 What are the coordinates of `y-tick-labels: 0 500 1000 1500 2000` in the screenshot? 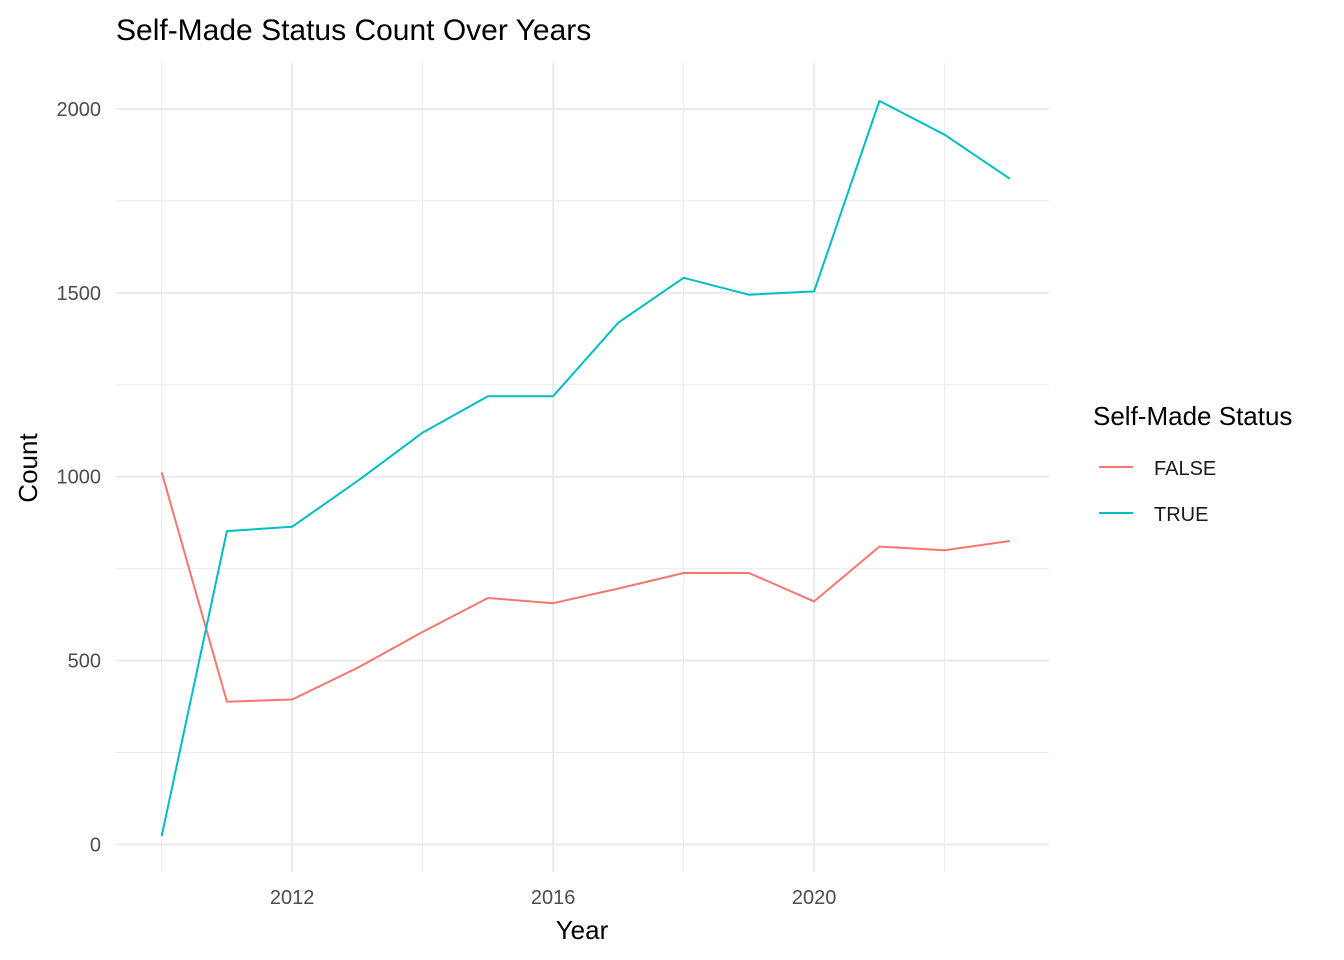 It's located at (79, 477).